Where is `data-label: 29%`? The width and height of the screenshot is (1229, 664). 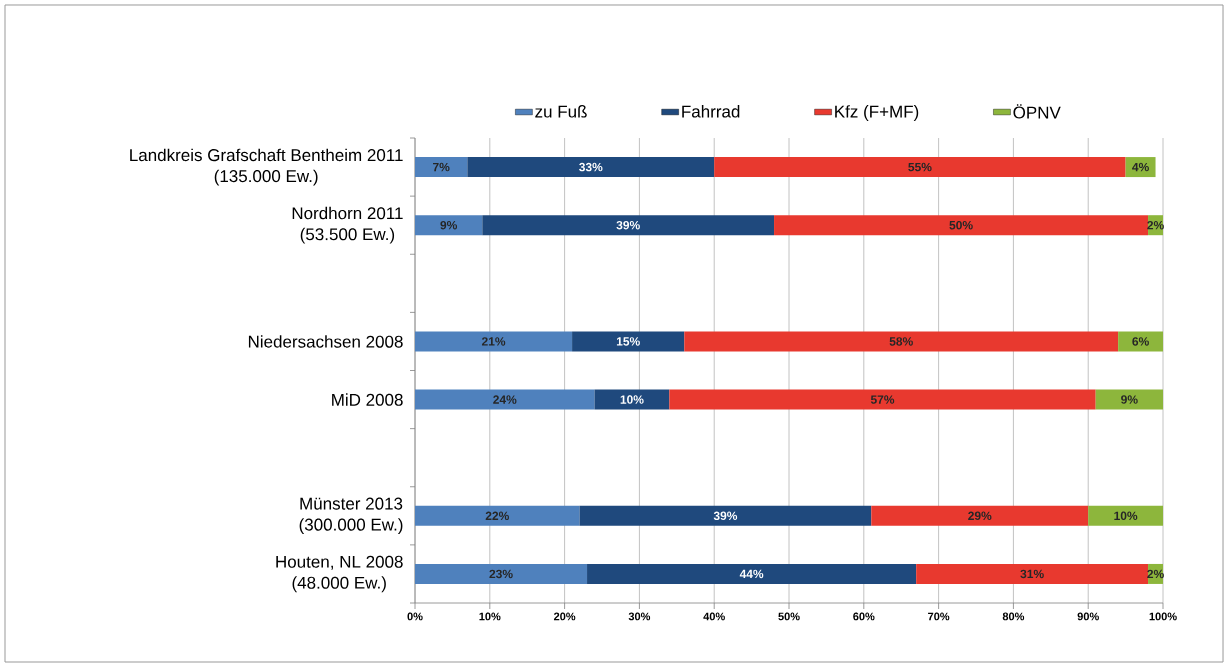
data-label: 29% is located at coordinates (980, 516).